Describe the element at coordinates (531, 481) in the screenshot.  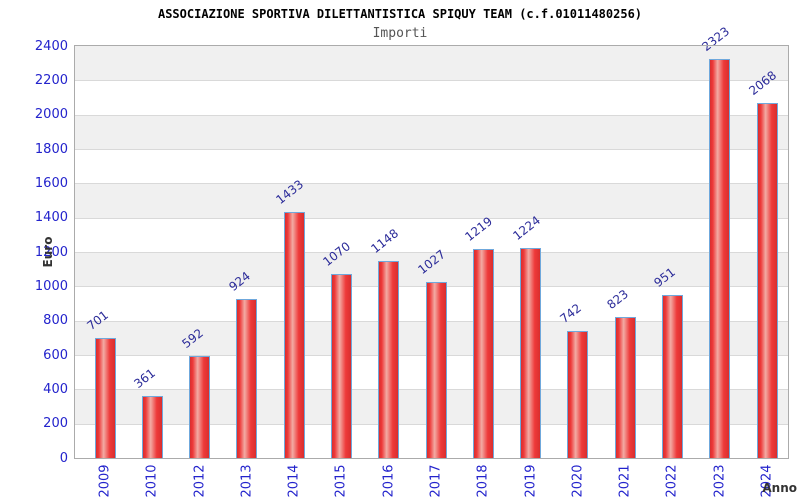
I see `x-tick-label: 2019` at that location.